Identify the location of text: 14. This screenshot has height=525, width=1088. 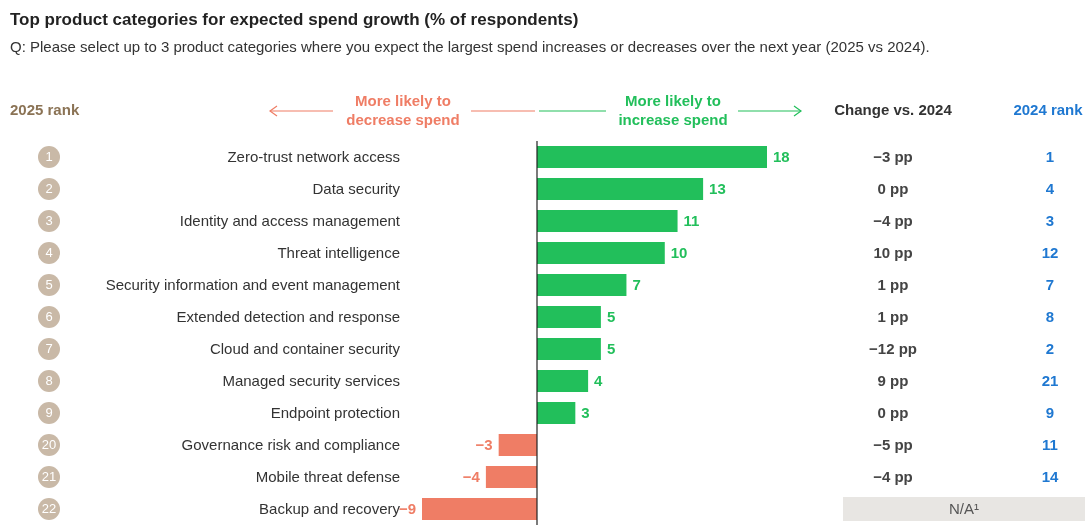
(1050, 477).